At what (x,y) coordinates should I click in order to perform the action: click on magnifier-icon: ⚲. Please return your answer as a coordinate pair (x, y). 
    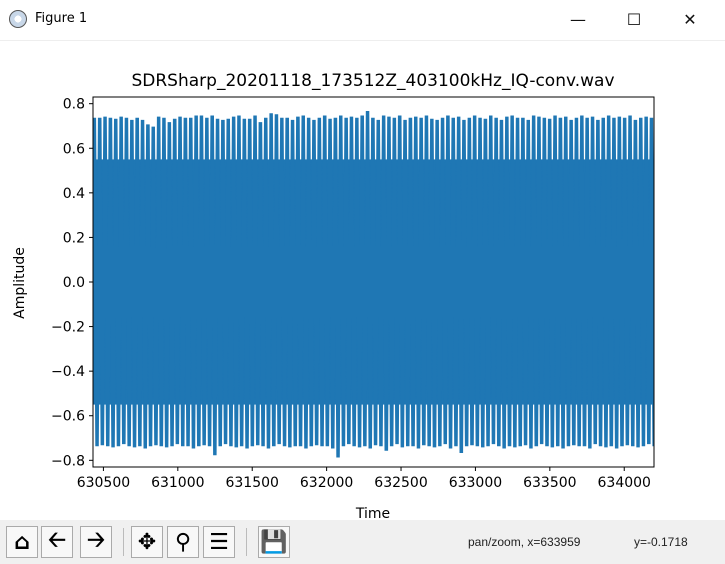
    Looking at the image, I should click on (183, 542).